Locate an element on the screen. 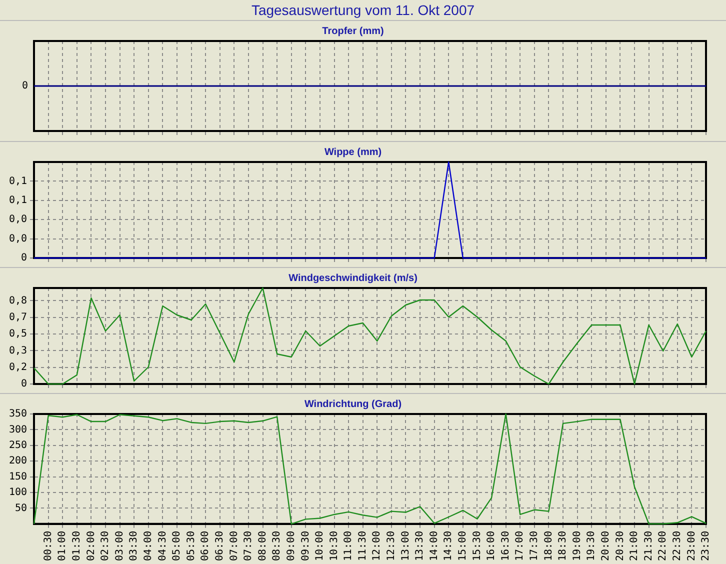 The height and width of the screenshot is (564, 726). x-tick-label: 19:30 is located at coordinates (592, 546).